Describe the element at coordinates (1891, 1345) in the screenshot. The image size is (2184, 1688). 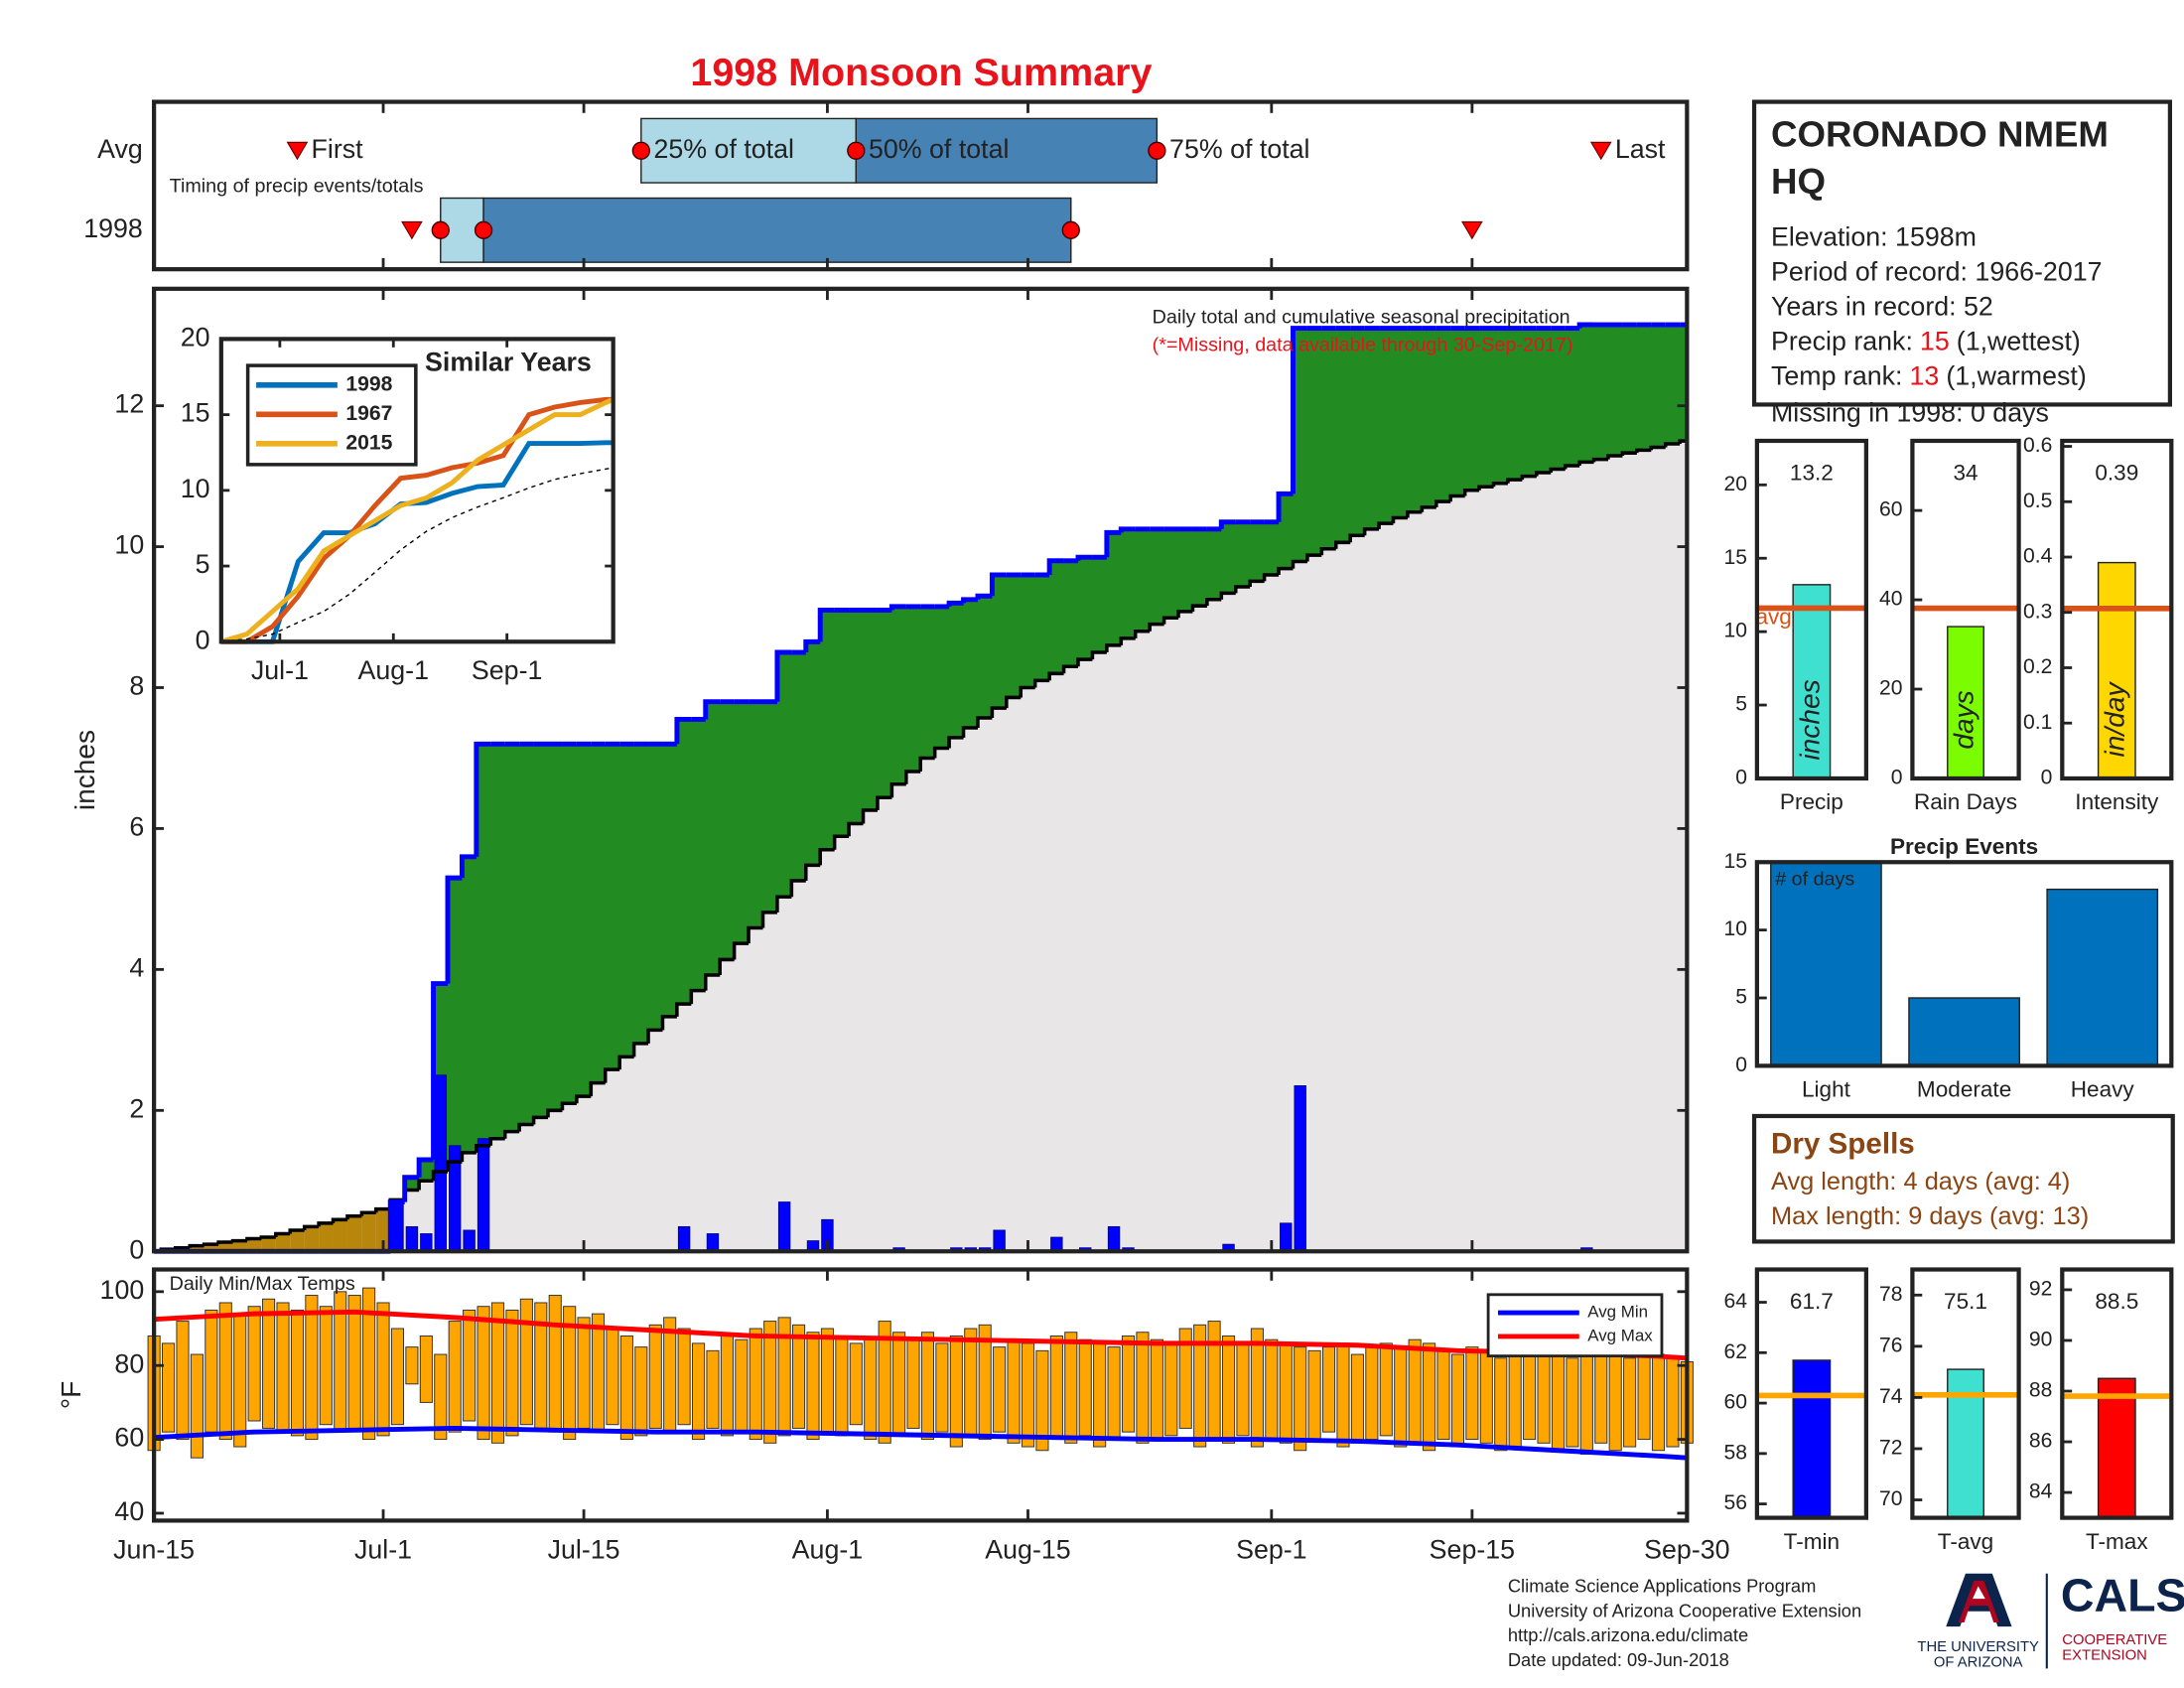
I see `y-tick-label: 76` at that location.